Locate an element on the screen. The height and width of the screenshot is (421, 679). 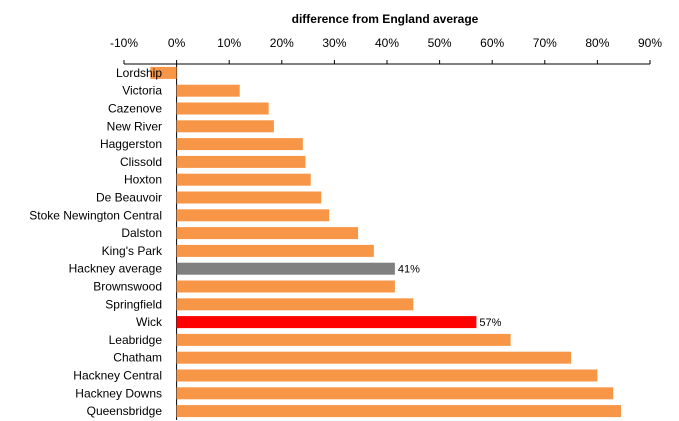
category-label: Chatham is located at coordinates (137, 358).